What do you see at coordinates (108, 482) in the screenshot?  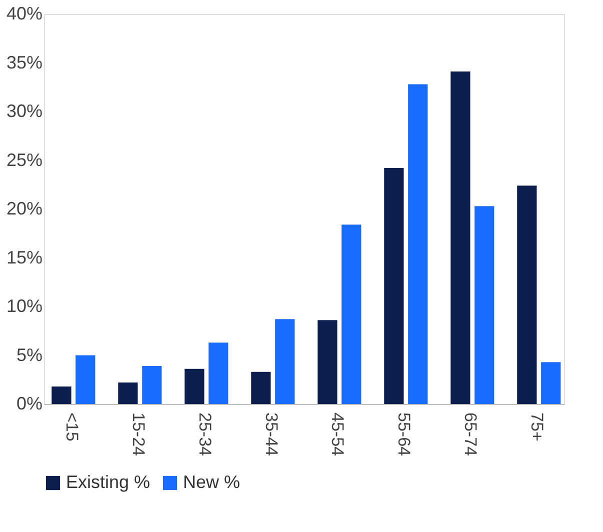 I see `legend-label: Existing %` at bounding box center [108, 482].